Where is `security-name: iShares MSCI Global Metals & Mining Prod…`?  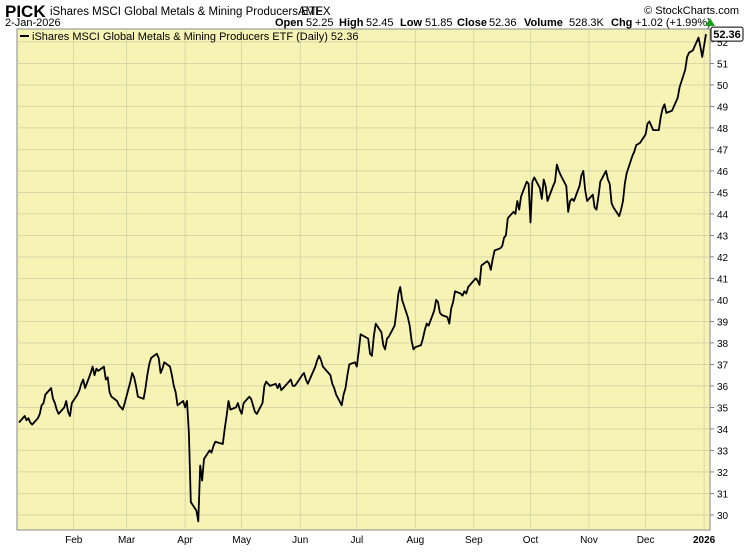 security-name: iShares MSCI Global Metals & Mining Prod… is located at coordinates (186, 12).